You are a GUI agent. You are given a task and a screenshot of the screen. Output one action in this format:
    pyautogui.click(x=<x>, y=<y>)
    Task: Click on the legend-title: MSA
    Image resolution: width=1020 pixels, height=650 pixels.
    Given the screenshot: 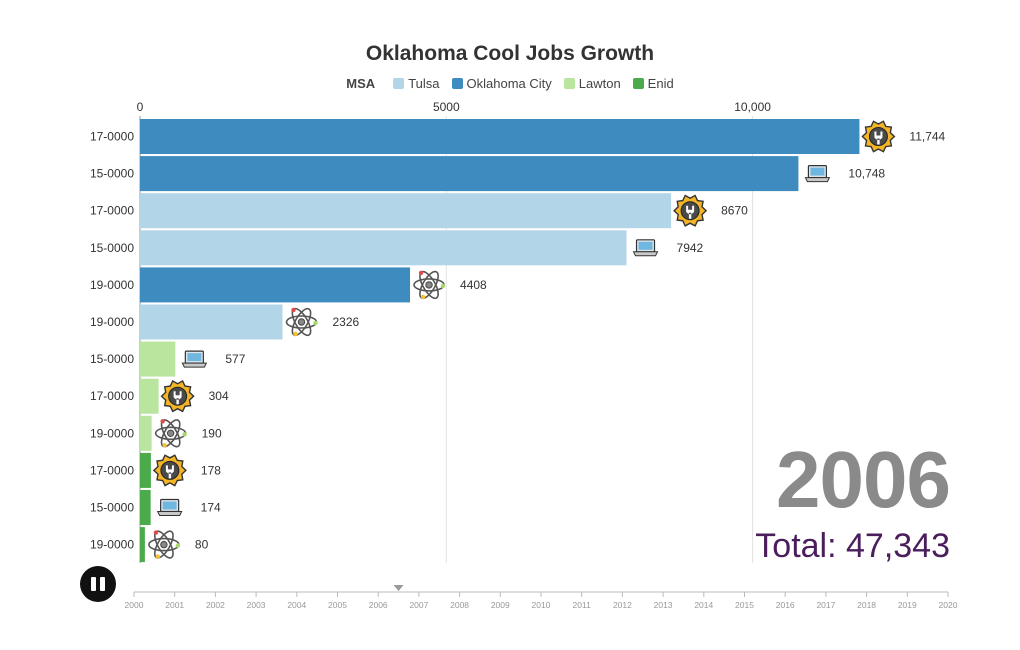 What is the action you would take?
    pyautogui.click(x=361, y=83)
    